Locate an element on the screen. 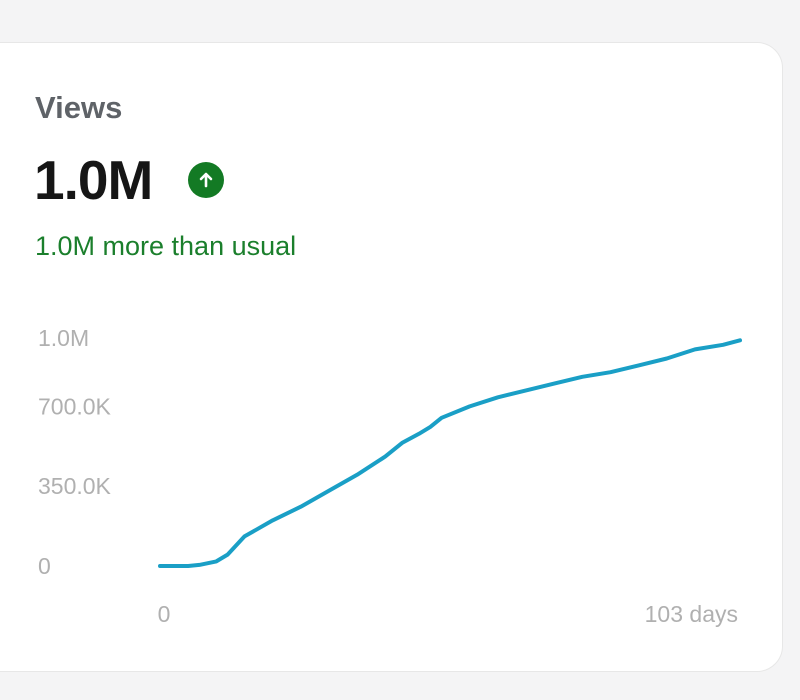 The image size is (800, 700). x-tick-label: 103 days is located at coordinates (691, 614).